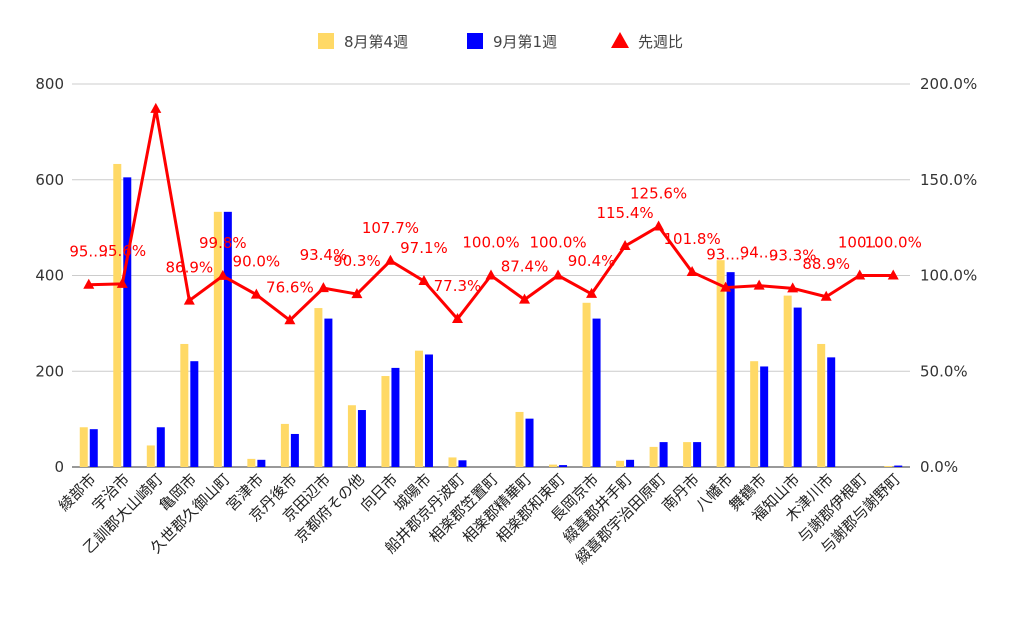  I want to click on category-label: 八幡市, so click(714, 492).